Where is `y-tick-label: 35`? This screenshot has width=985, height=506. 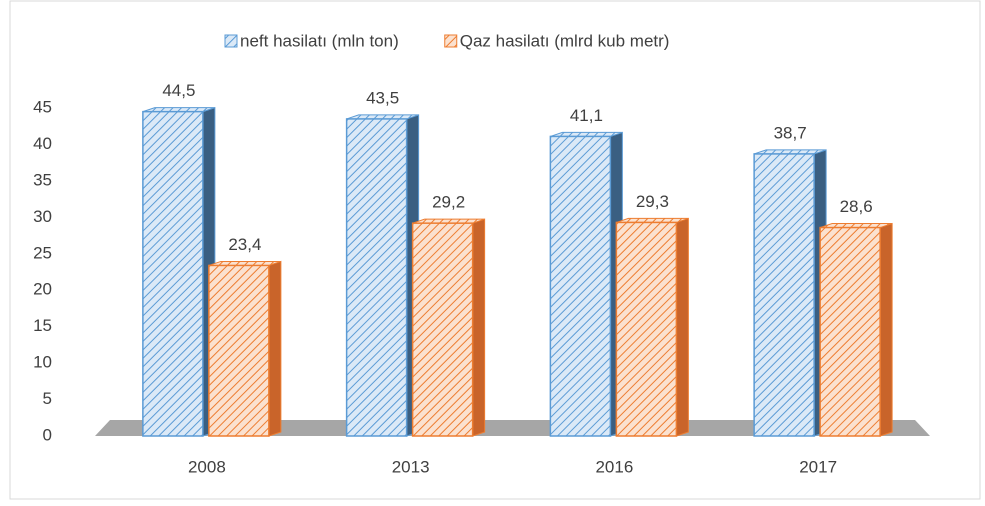 y-tick-label: 35 is located at coordinates (42, 179).